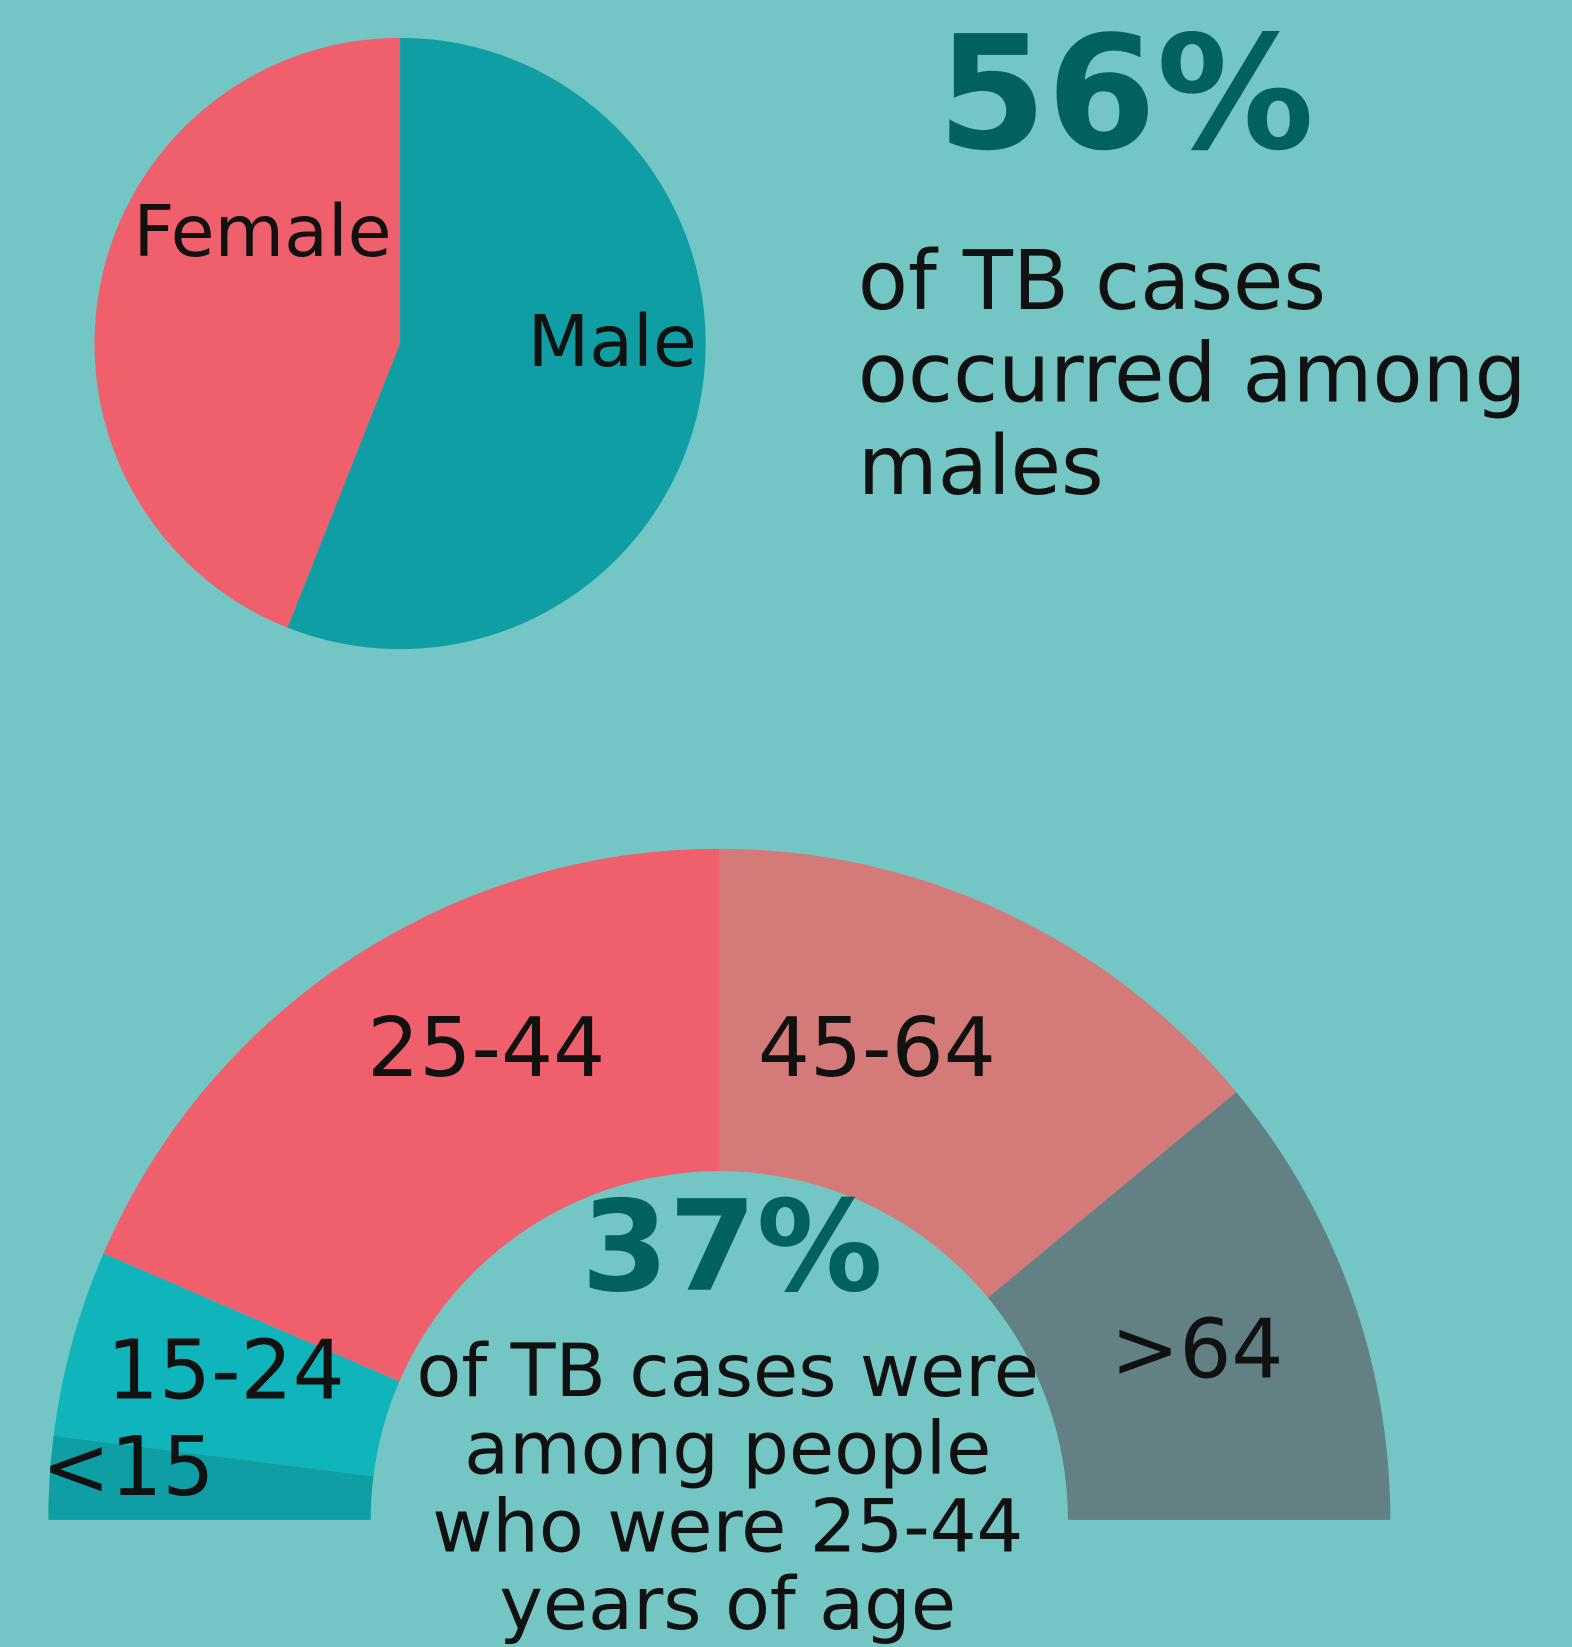 The height and width of the screenshot is (1647, 1572). What do you see at coordinates (486, 1048) in the screenshot?
I see `category-label: 25-44` at bounding box center [486, 1048].